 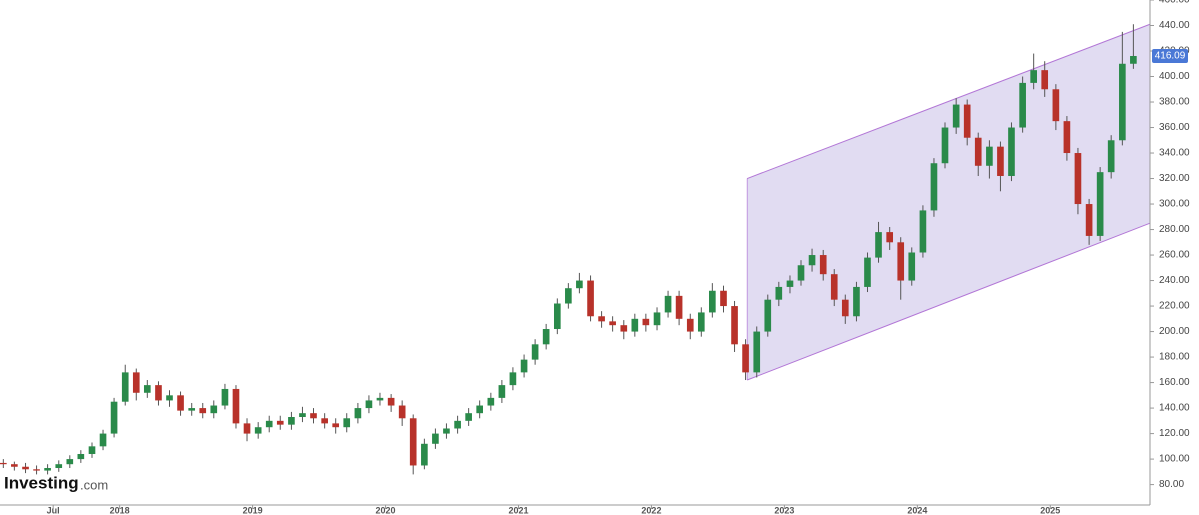 I want to click on last-price-label: 416.09, so click(x=1170, y=56).